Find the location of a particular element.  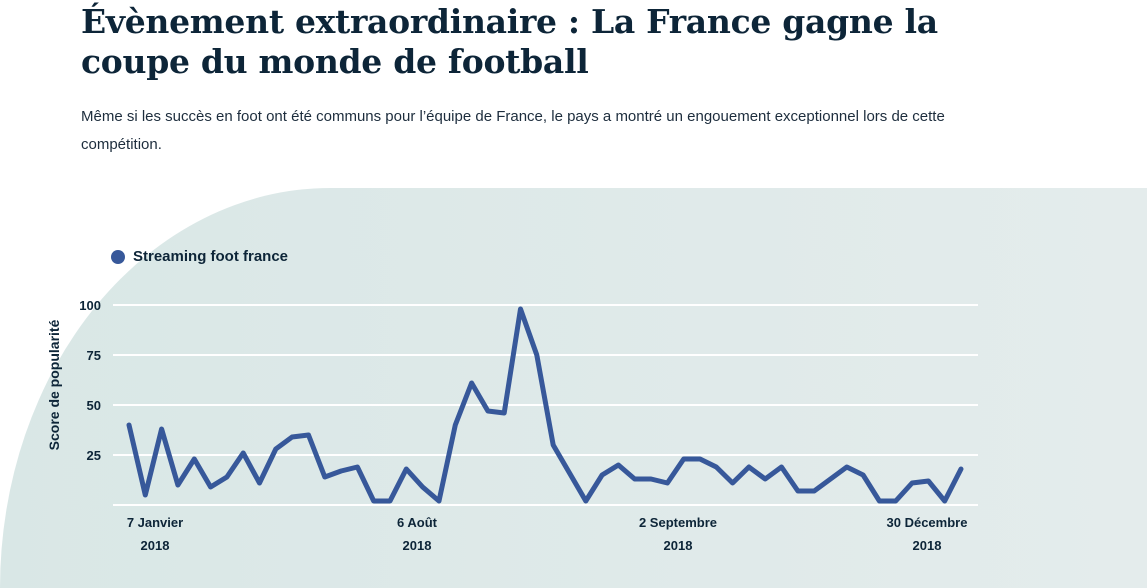

y-tick-label: 100 is located at coordinates (90, 305).